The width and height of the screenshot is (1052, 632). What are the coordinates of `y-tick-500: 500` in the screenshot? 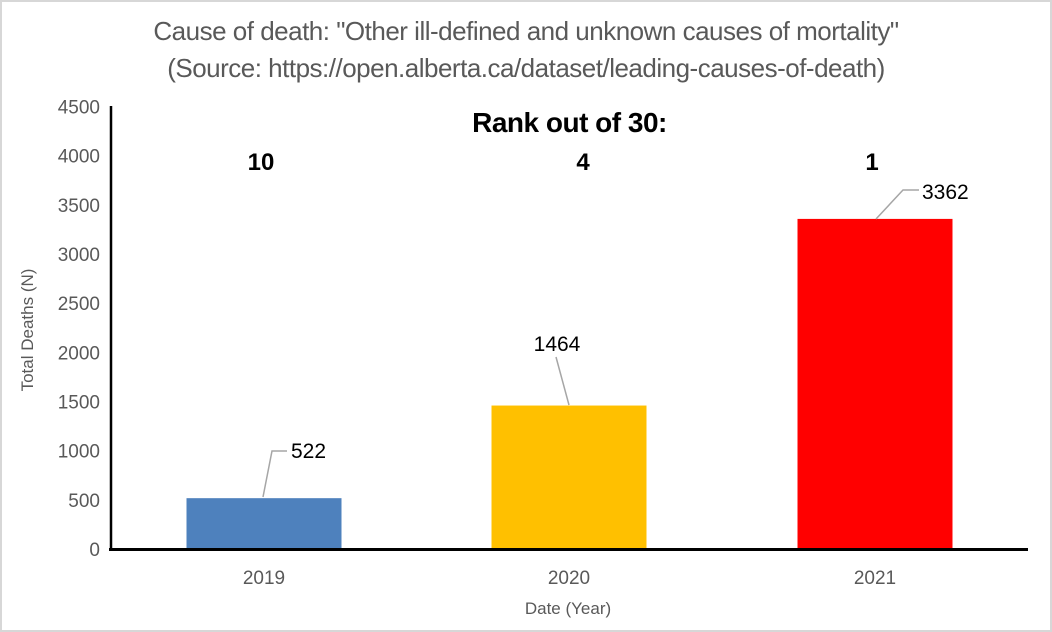 It's located at (84, 501).